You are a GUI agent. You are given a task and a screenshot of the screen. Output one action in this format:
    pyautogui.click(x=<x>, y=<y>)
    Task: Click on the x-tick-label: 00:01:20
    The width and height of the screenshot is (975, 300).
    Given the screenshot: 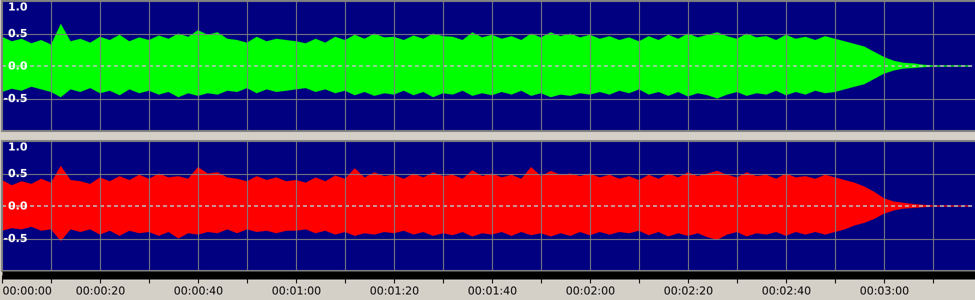 What is the action you would take?
    pyautogui.click(x=395, y=291)
    